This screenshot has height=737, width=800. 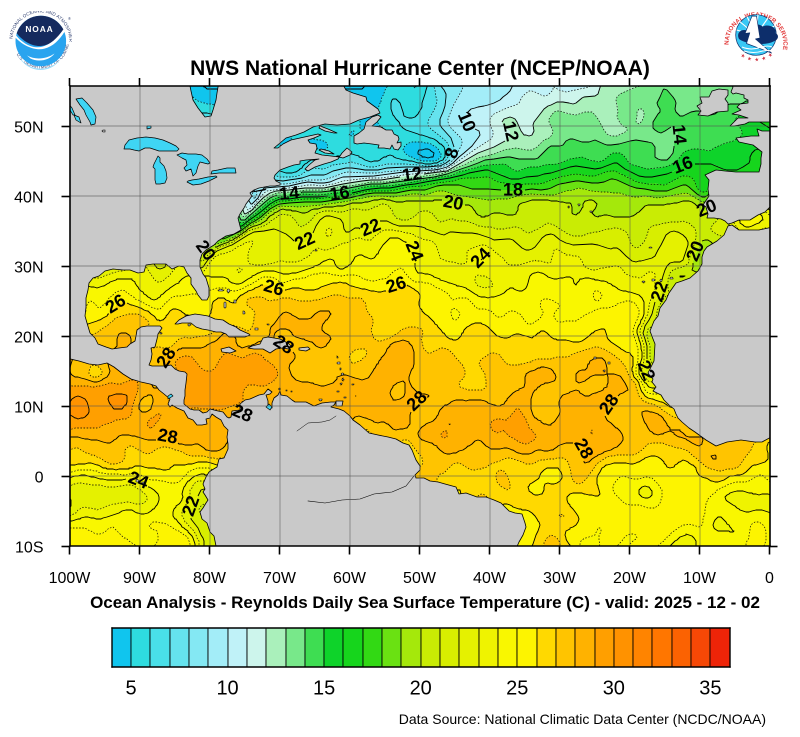 What do you see at coordinates (29, 547) in the screenshot?
I see `svg-text: 10S` at bounding box center [29, 547].